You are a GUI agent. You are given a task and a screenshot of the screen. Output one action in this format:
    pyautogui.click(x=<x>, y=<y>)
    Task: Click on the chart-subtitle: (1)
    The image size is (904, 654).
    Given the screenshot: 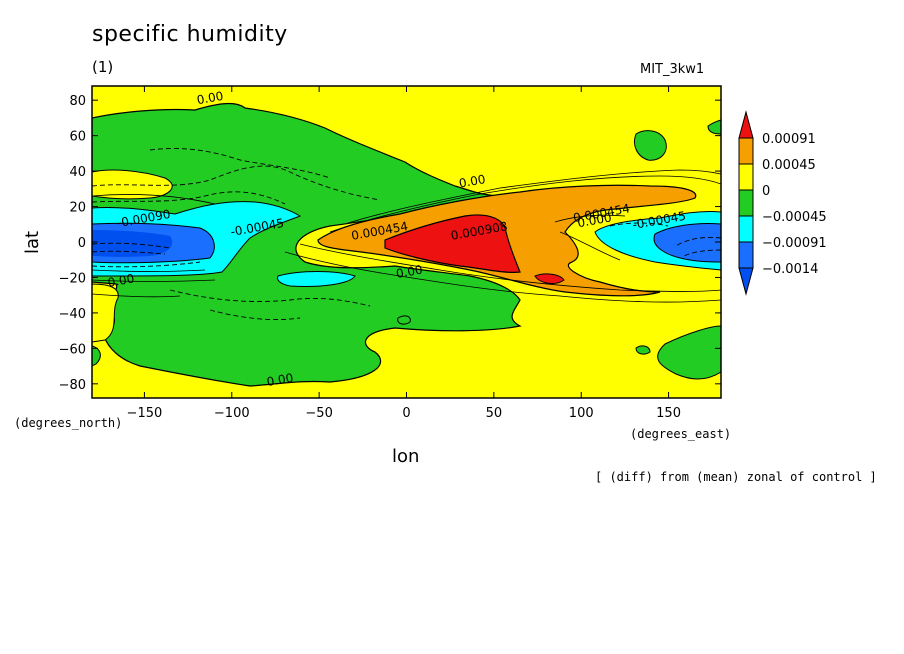 What is the action you would take?
    pyautogui.click(x=103, y=67)
    